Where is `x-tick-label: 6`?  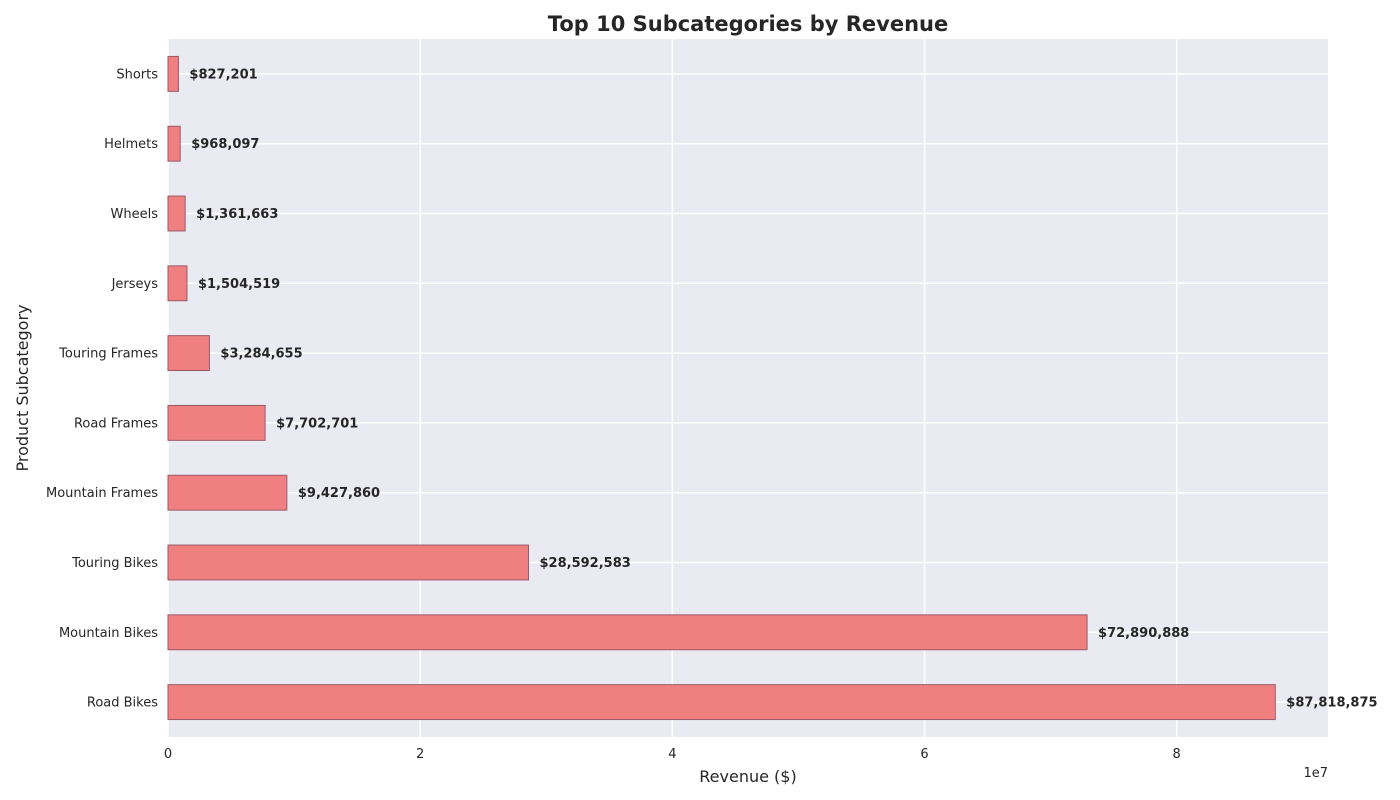 x-tick-label: 6 is located at coordinates (924, 754).